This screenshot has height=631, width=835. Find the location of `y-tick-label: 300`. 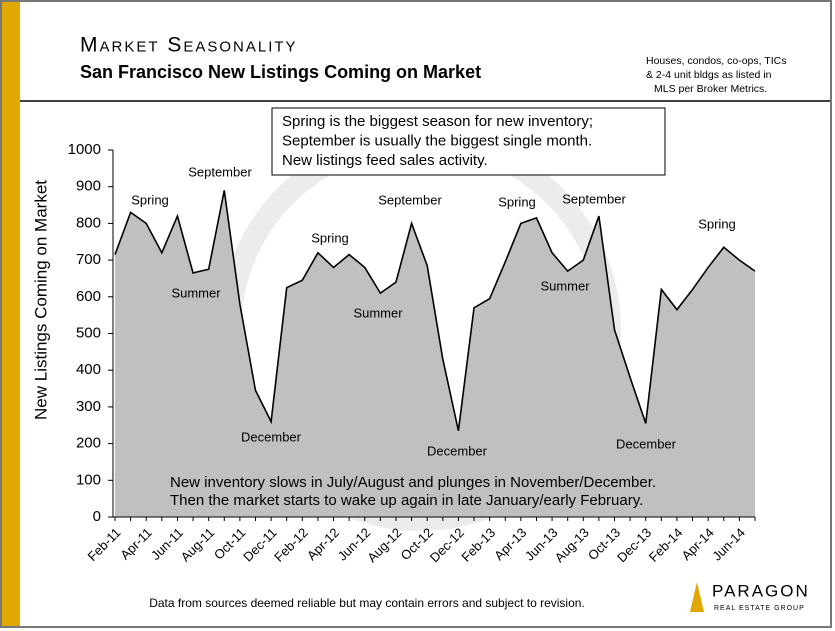

y-tick-label: 300 is located at coordinates (88, 406).